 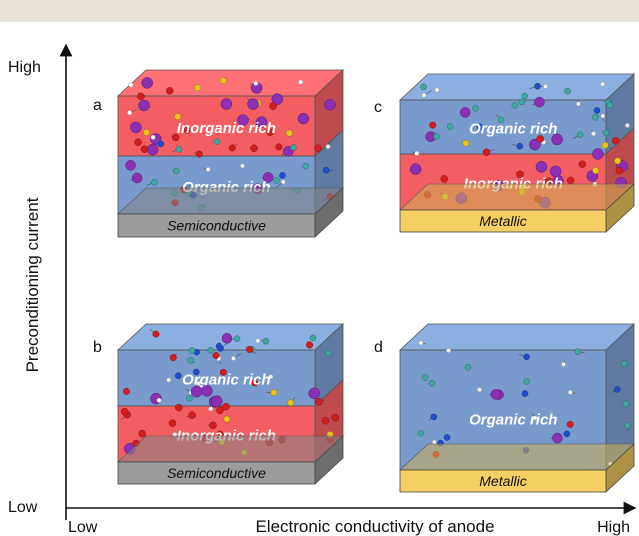 I want to click on y-axis-title: Preconditioning current, so click(x=32, y=284).